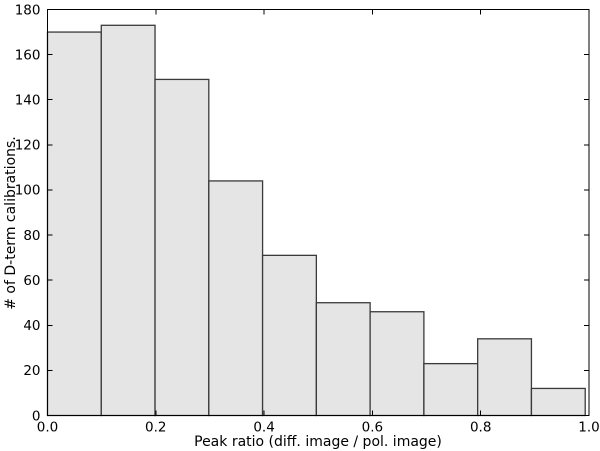  What do you see at coordinates (480, 428) in the screenshot?
I see `x-tick-label: 0.8` at bounding box center [480, 428].